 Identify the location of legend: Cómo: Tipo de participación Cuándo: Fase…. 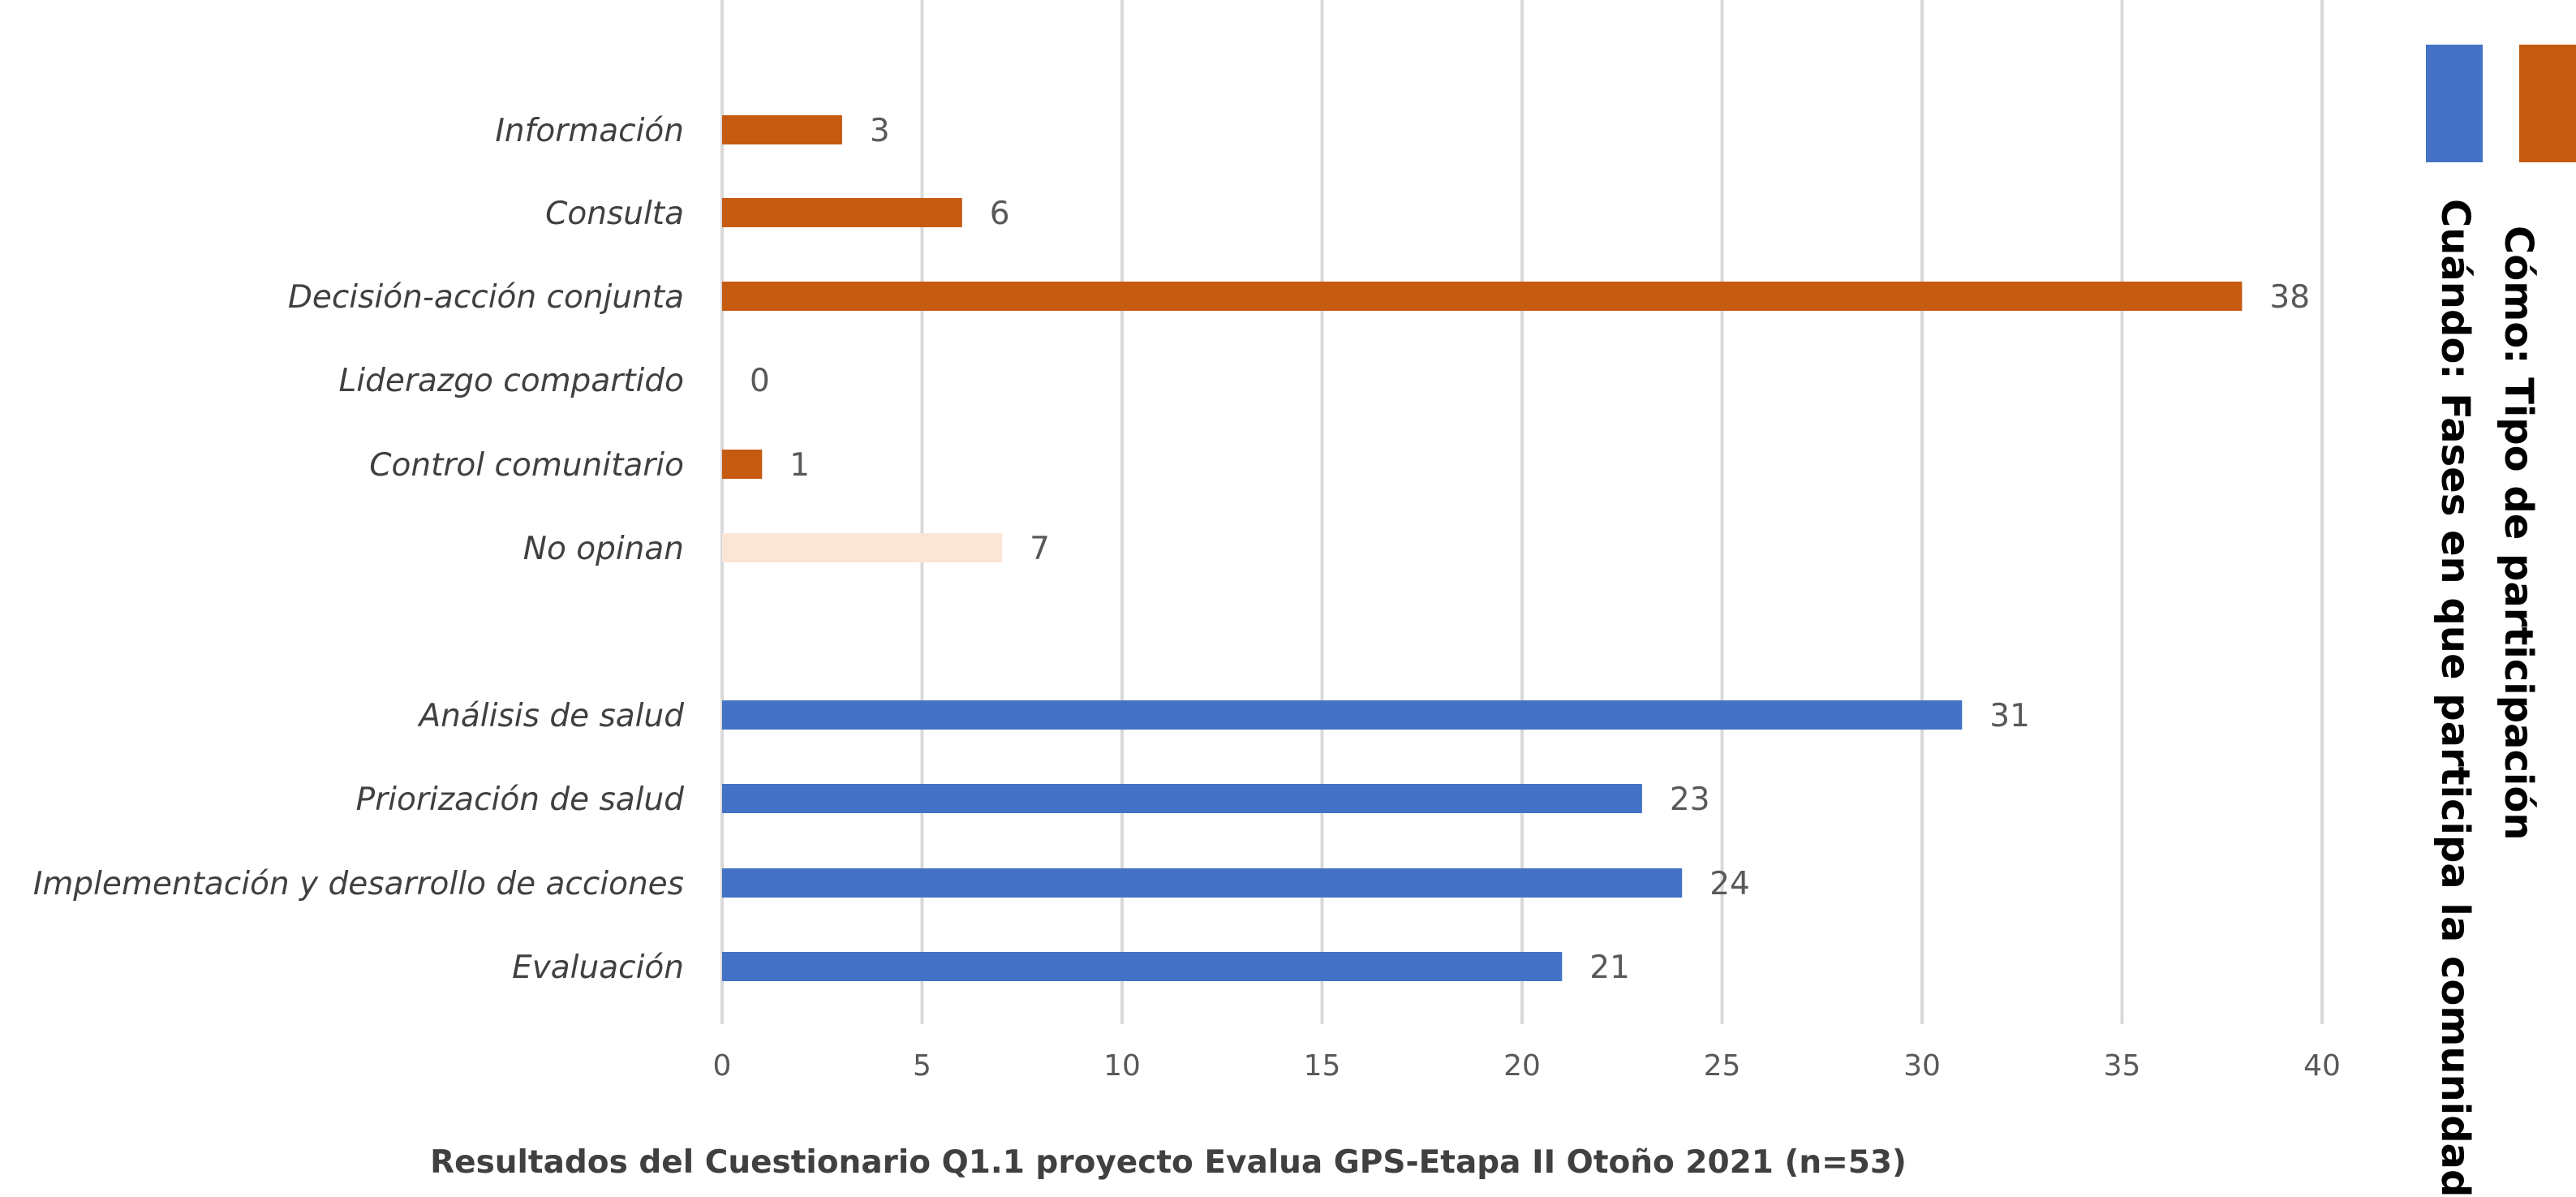
(2501, 621).